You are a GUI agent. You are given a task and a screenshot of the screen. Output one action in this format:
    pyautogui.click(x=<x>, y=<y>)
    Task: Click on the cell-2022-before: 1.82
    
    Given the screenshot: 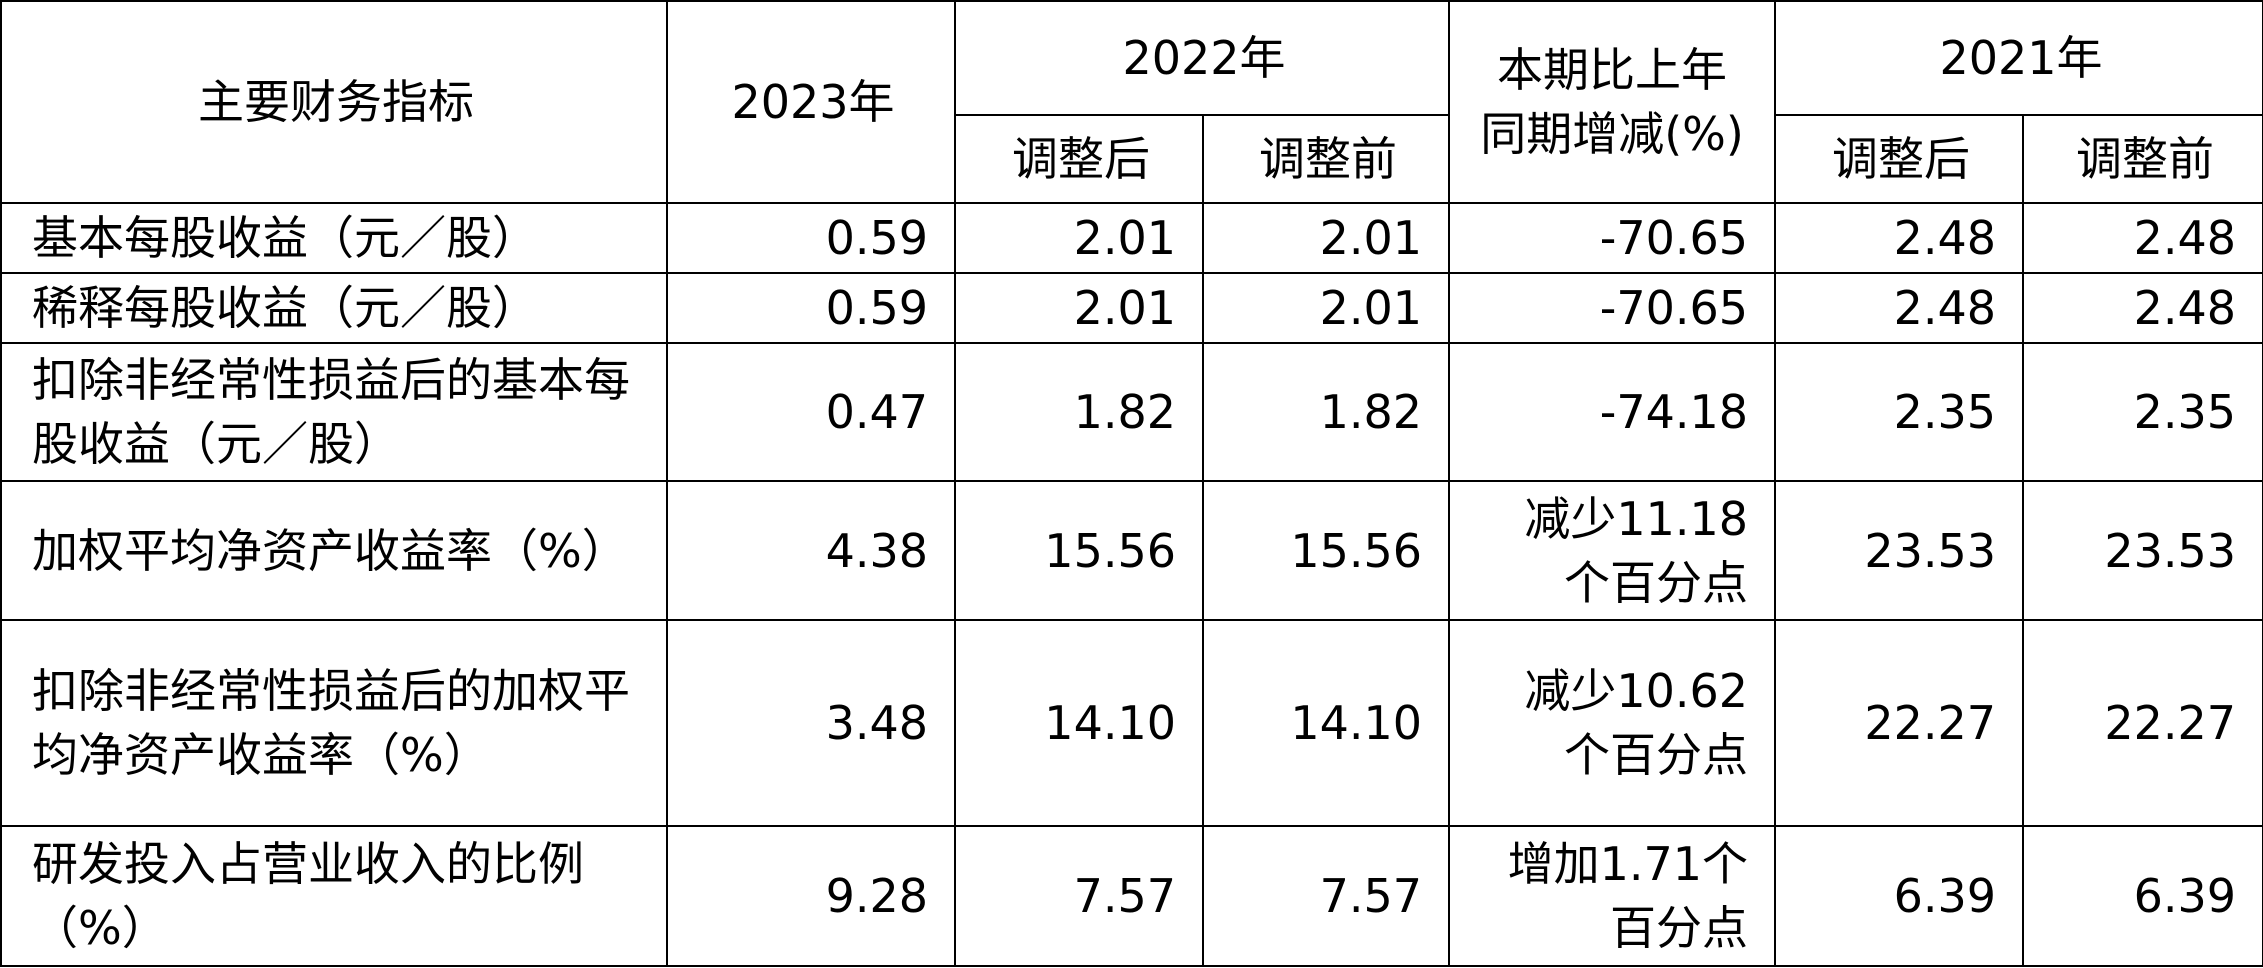 What is the action you would take?
    pyautogui.click(x=1326, y=412)
    